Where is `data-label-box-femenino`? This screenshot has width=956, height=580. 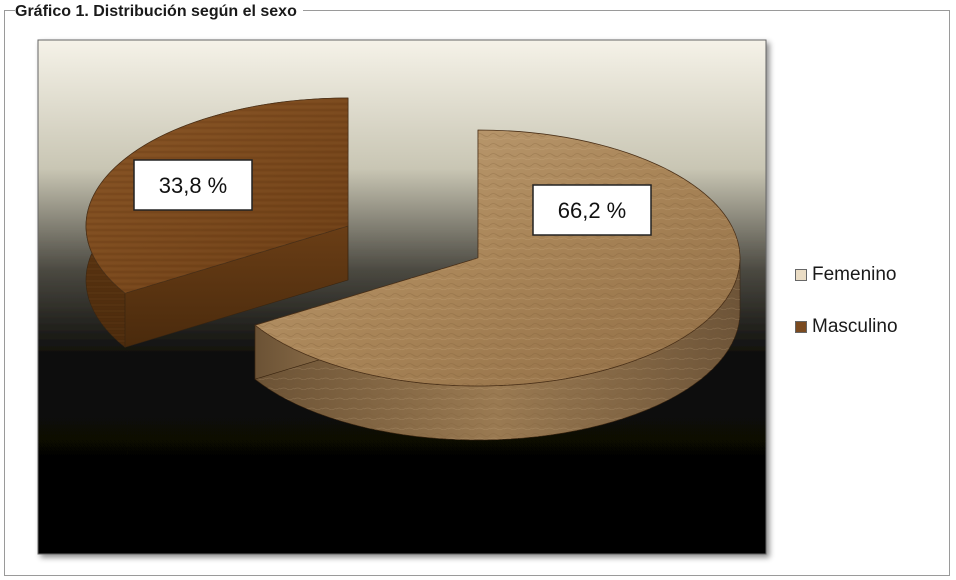 data-label-box-femenino is located at coordinates (592, 210).